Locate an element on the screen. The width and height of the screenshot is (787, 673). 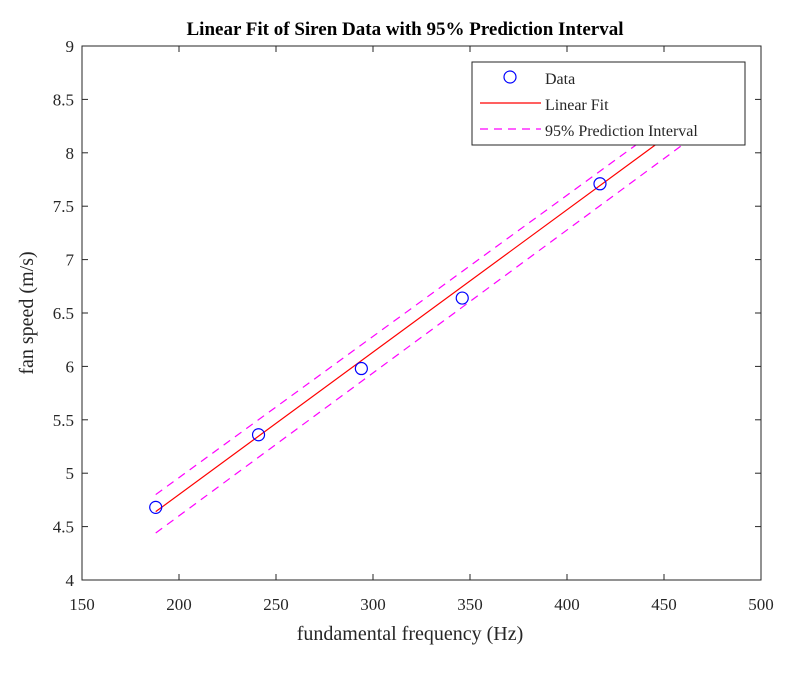
x-tick-label: 300 is located at coordinates (373, 604).